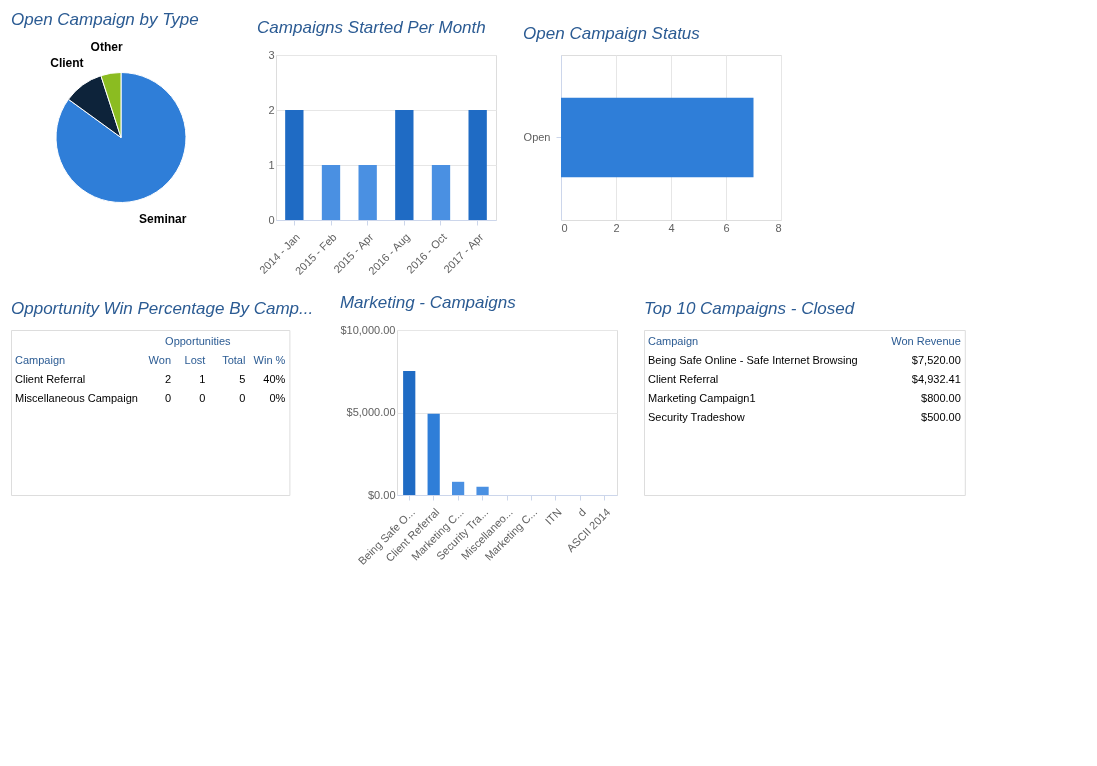 This screenshot has width=1097, height=766. I want to click on y-tick-label: $5,000.00, so click(371, 412).